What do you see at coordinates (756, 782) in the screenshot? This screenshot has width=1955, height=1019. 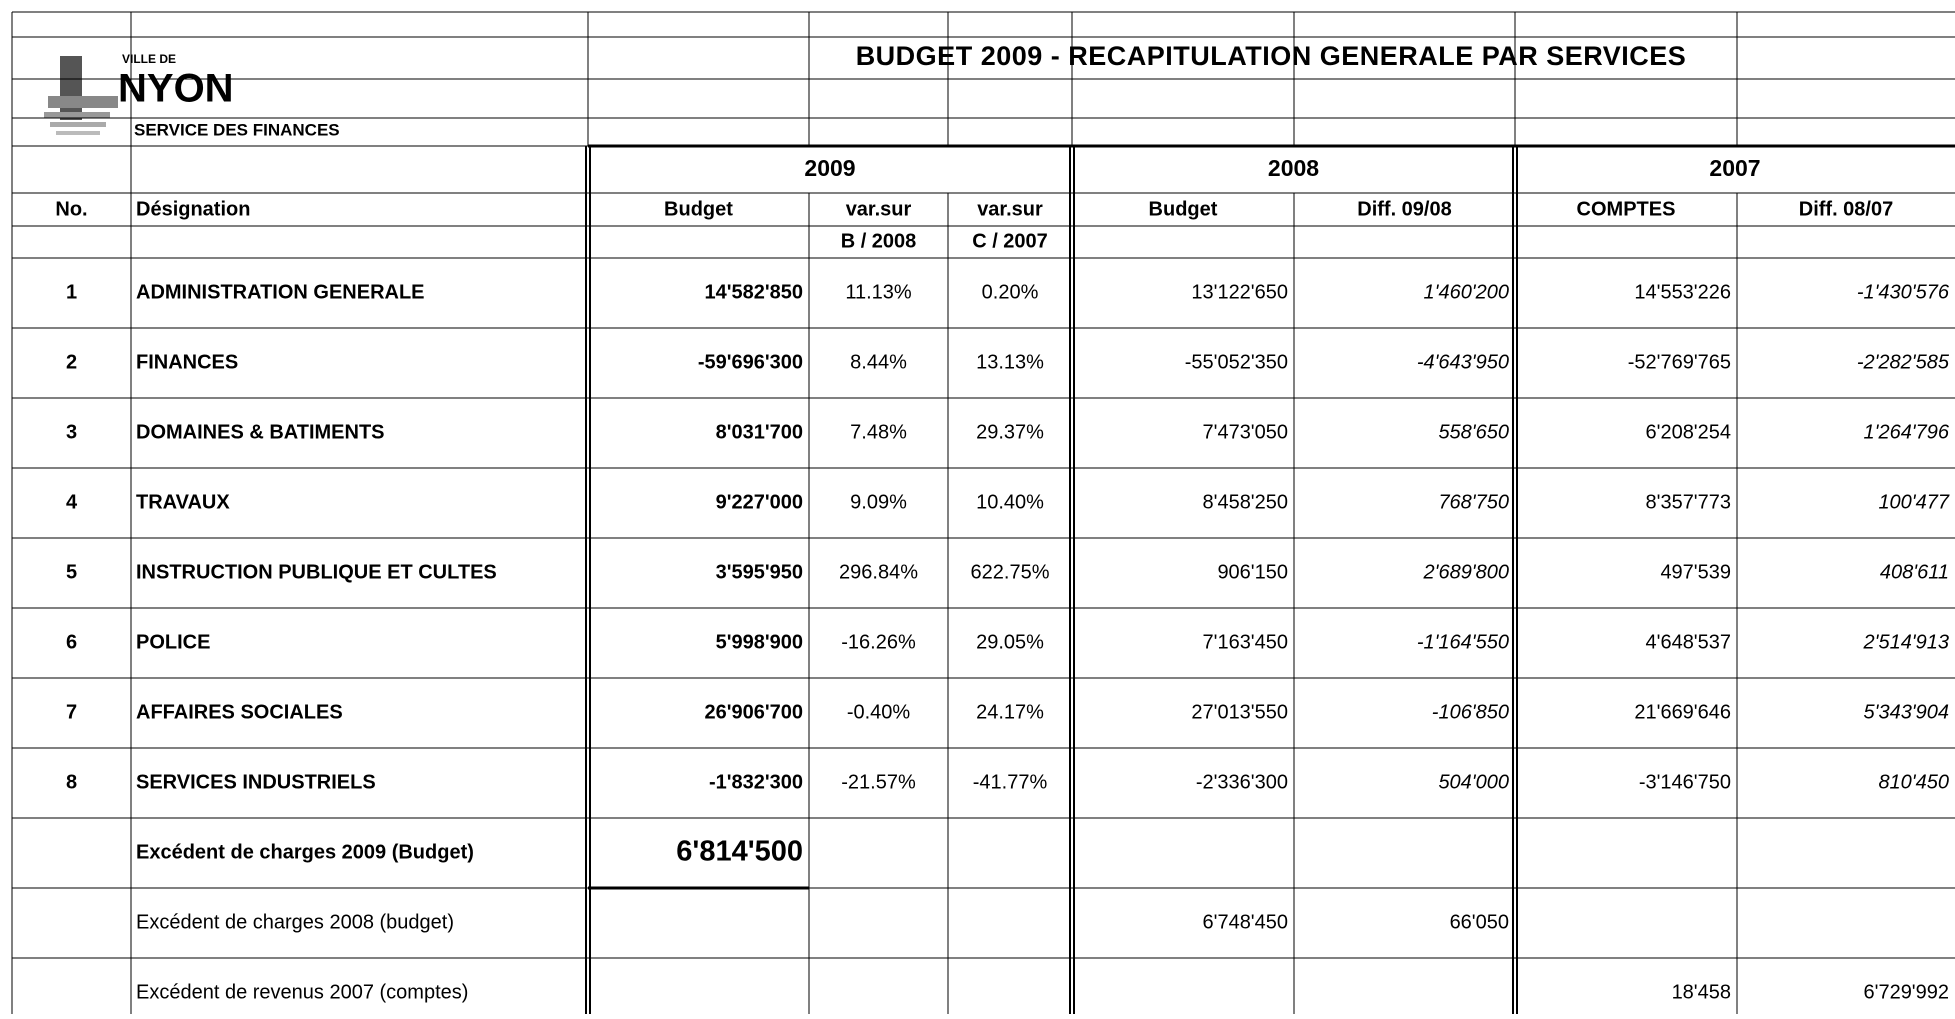 I see `cell-text: -1'832'300` at bounding box center [756, 782].